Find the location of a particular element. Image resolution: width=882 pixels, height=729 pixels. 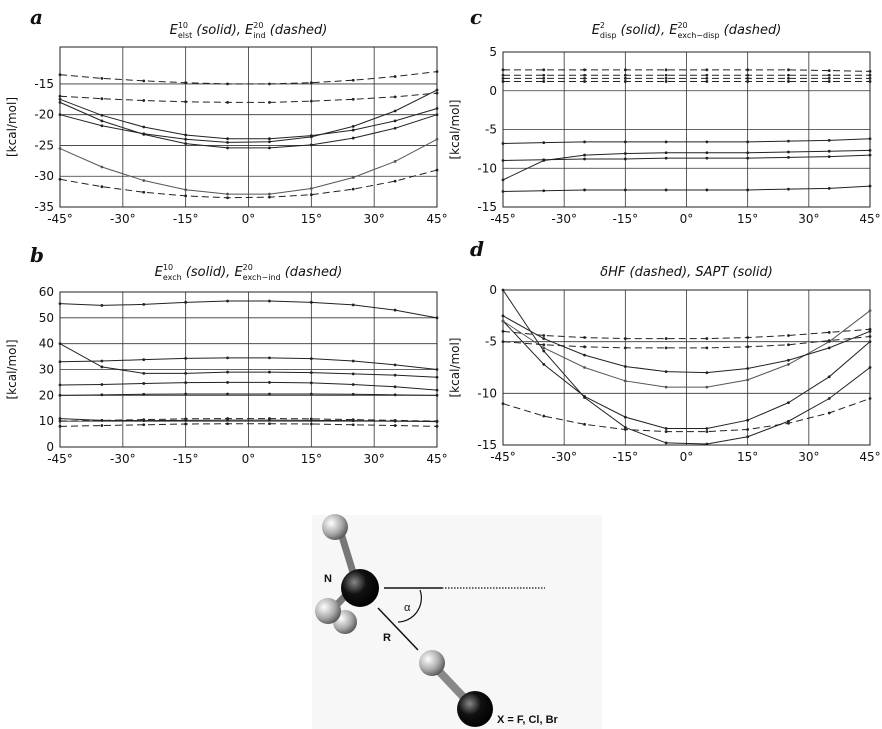

y-tick-label: -35 is located at coordinates (44, 207).